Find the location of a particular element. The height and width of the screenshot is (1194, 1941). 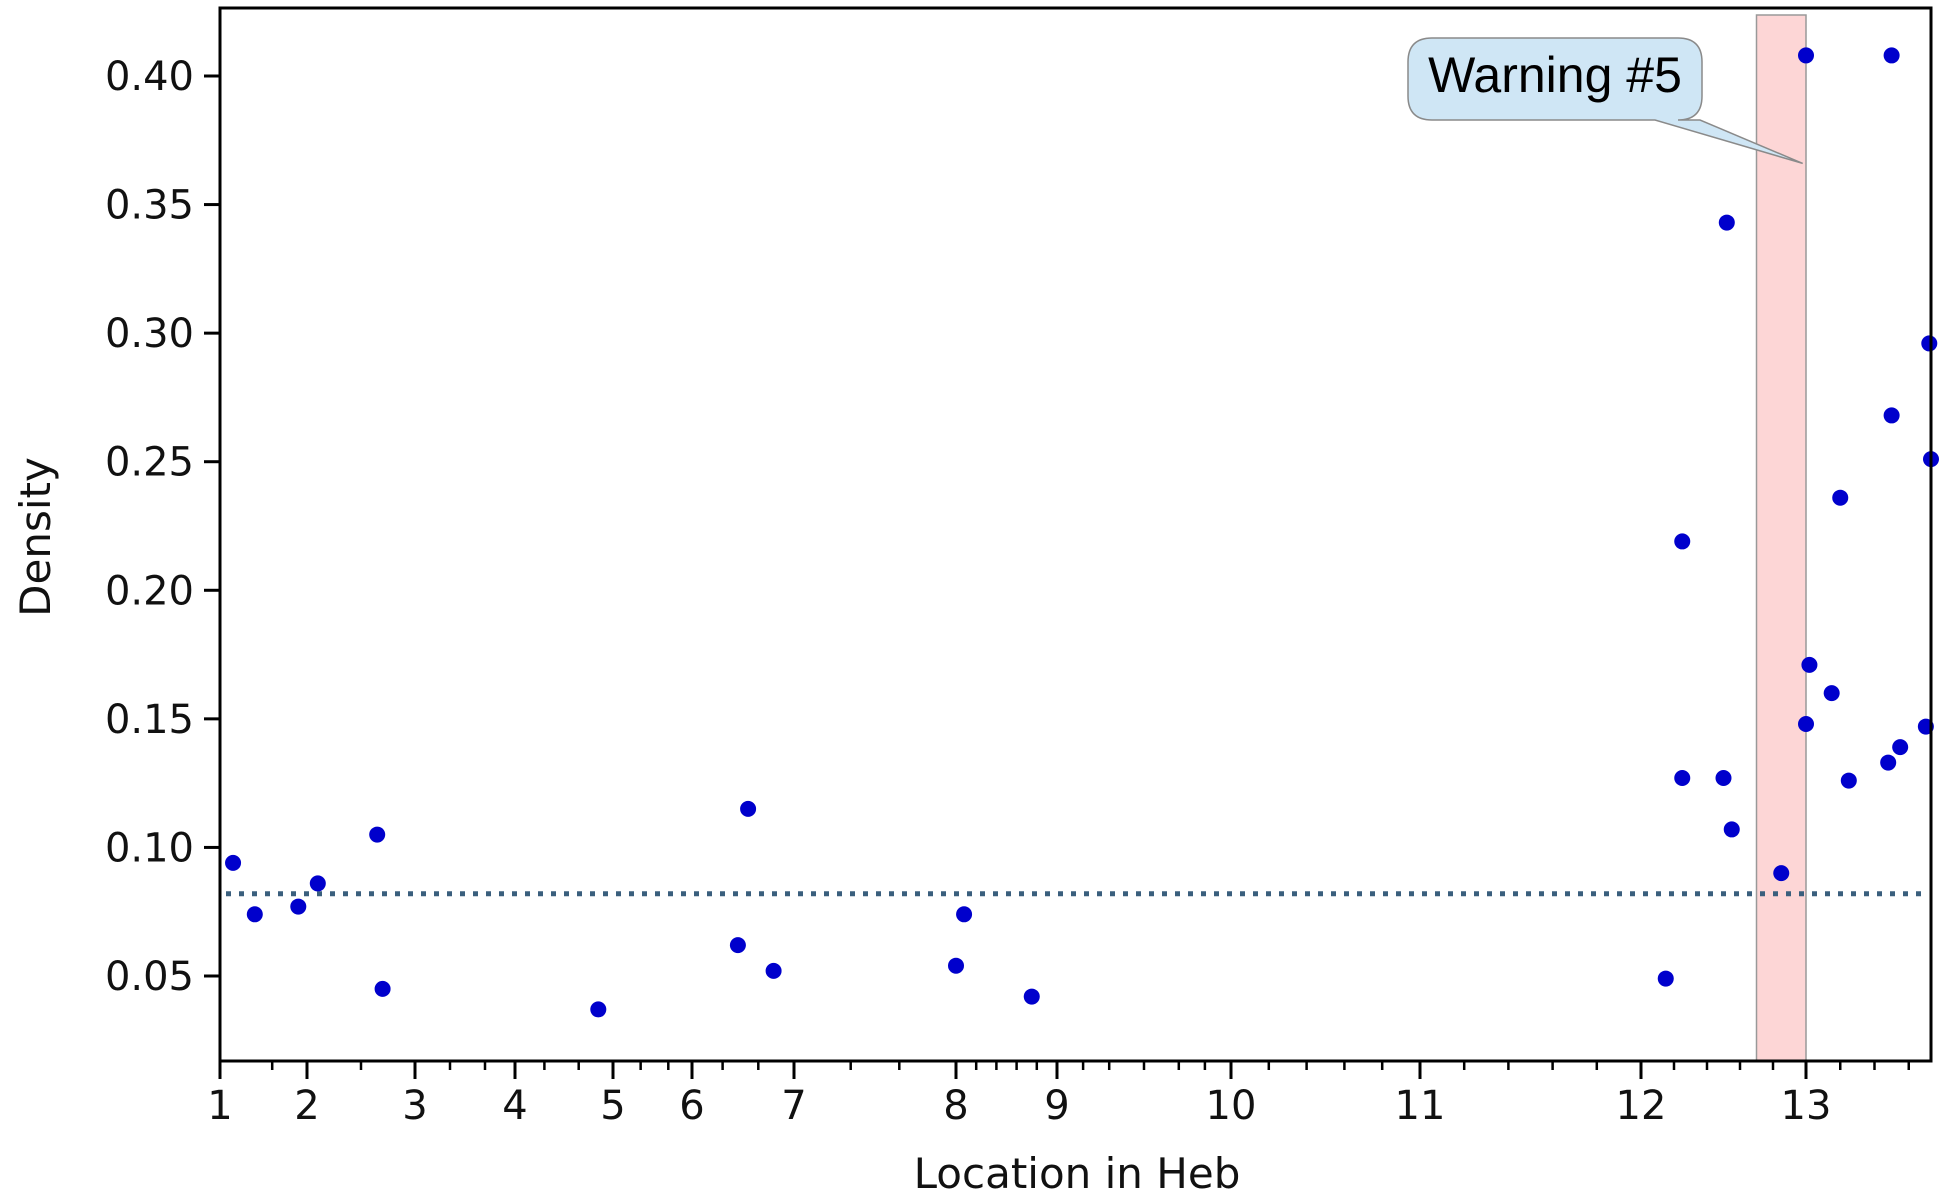

warning-callout is located at coordinates (1605, 101).